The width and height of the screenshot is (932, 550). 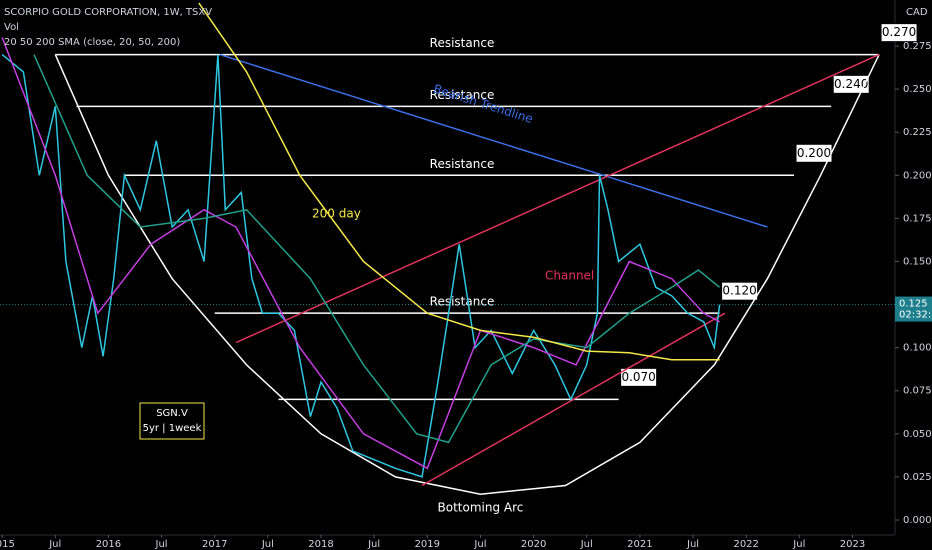 I want to click on y-tick-label: 0.225, so click(x=917, y=132).